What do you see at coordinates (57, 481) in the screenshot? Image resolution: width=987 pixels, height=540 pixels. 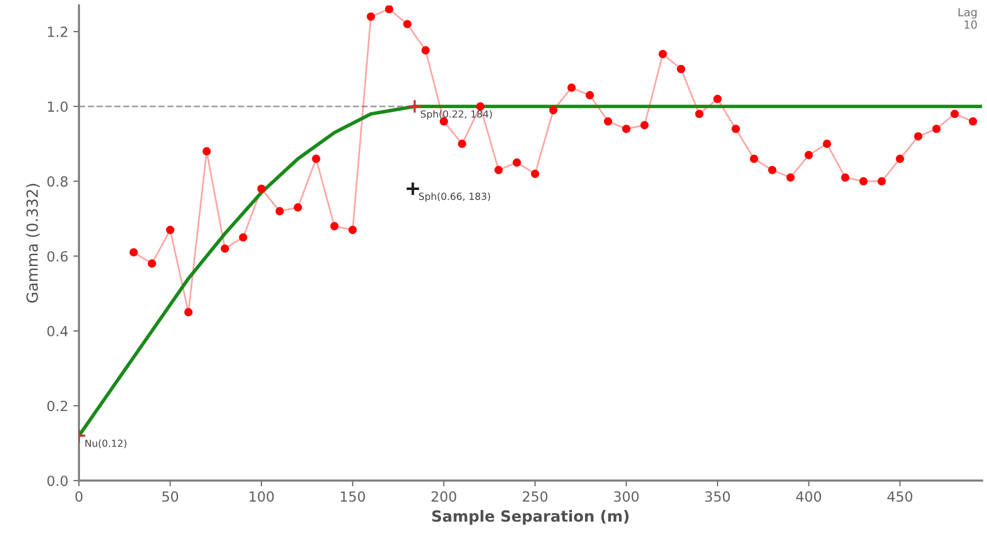 I see `y-tick-label: 0.0` at bounding box center [57, 481].